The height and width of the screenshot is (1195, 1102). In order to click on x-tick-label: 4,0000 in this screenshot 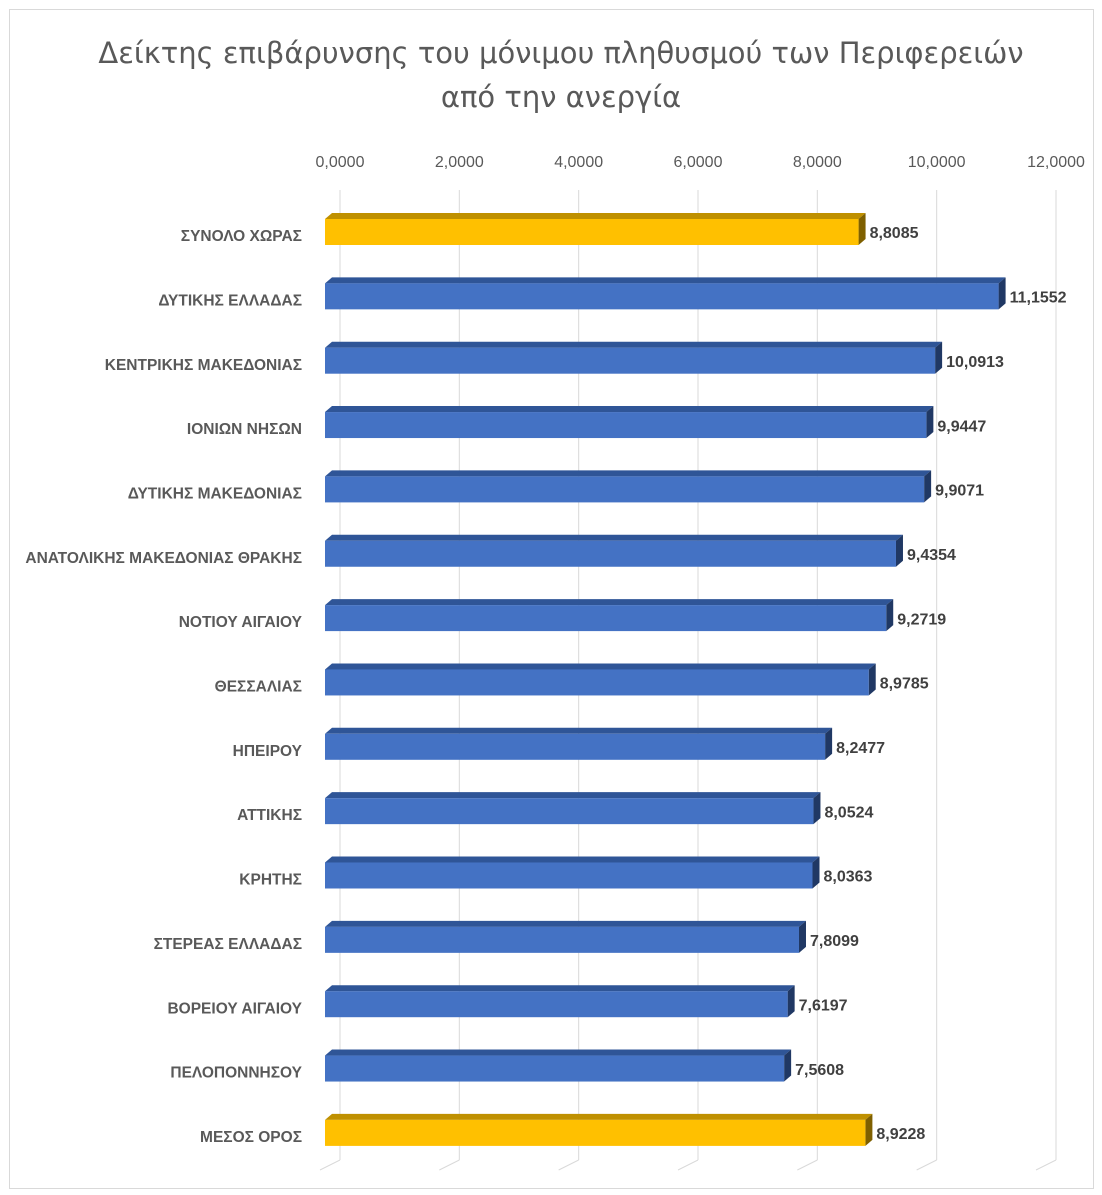, I will do `click(578, 162)`.